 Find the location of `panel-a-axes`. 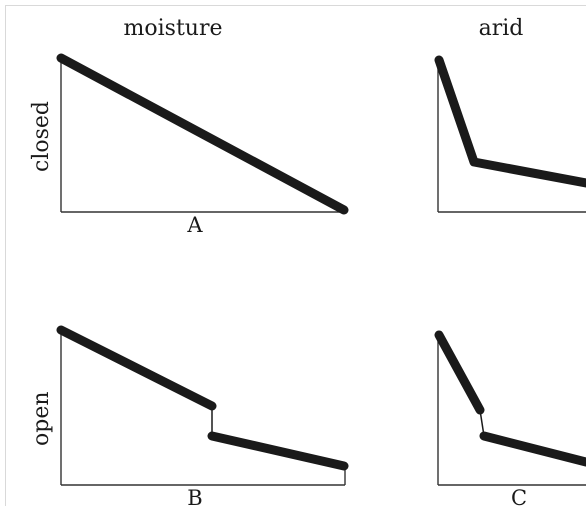

panel-a-axes is located at coordinates (202, 135).